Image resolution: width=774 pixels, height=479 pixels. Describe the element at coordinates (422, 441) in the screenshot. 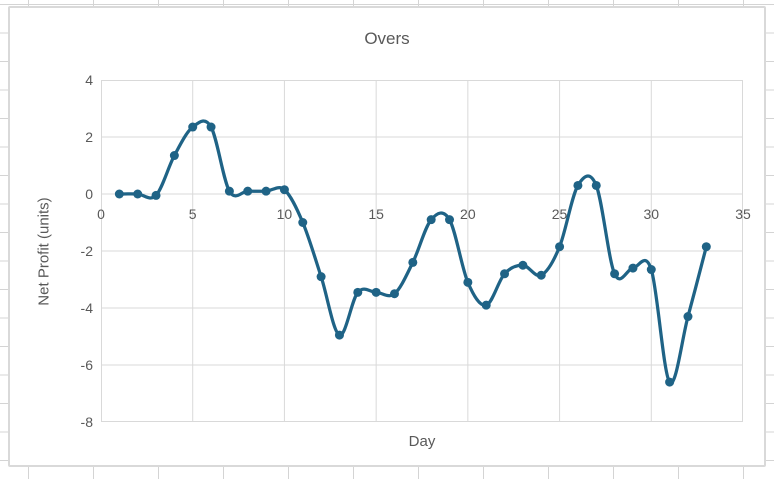

I see `x-axis-title: Day` at that location.